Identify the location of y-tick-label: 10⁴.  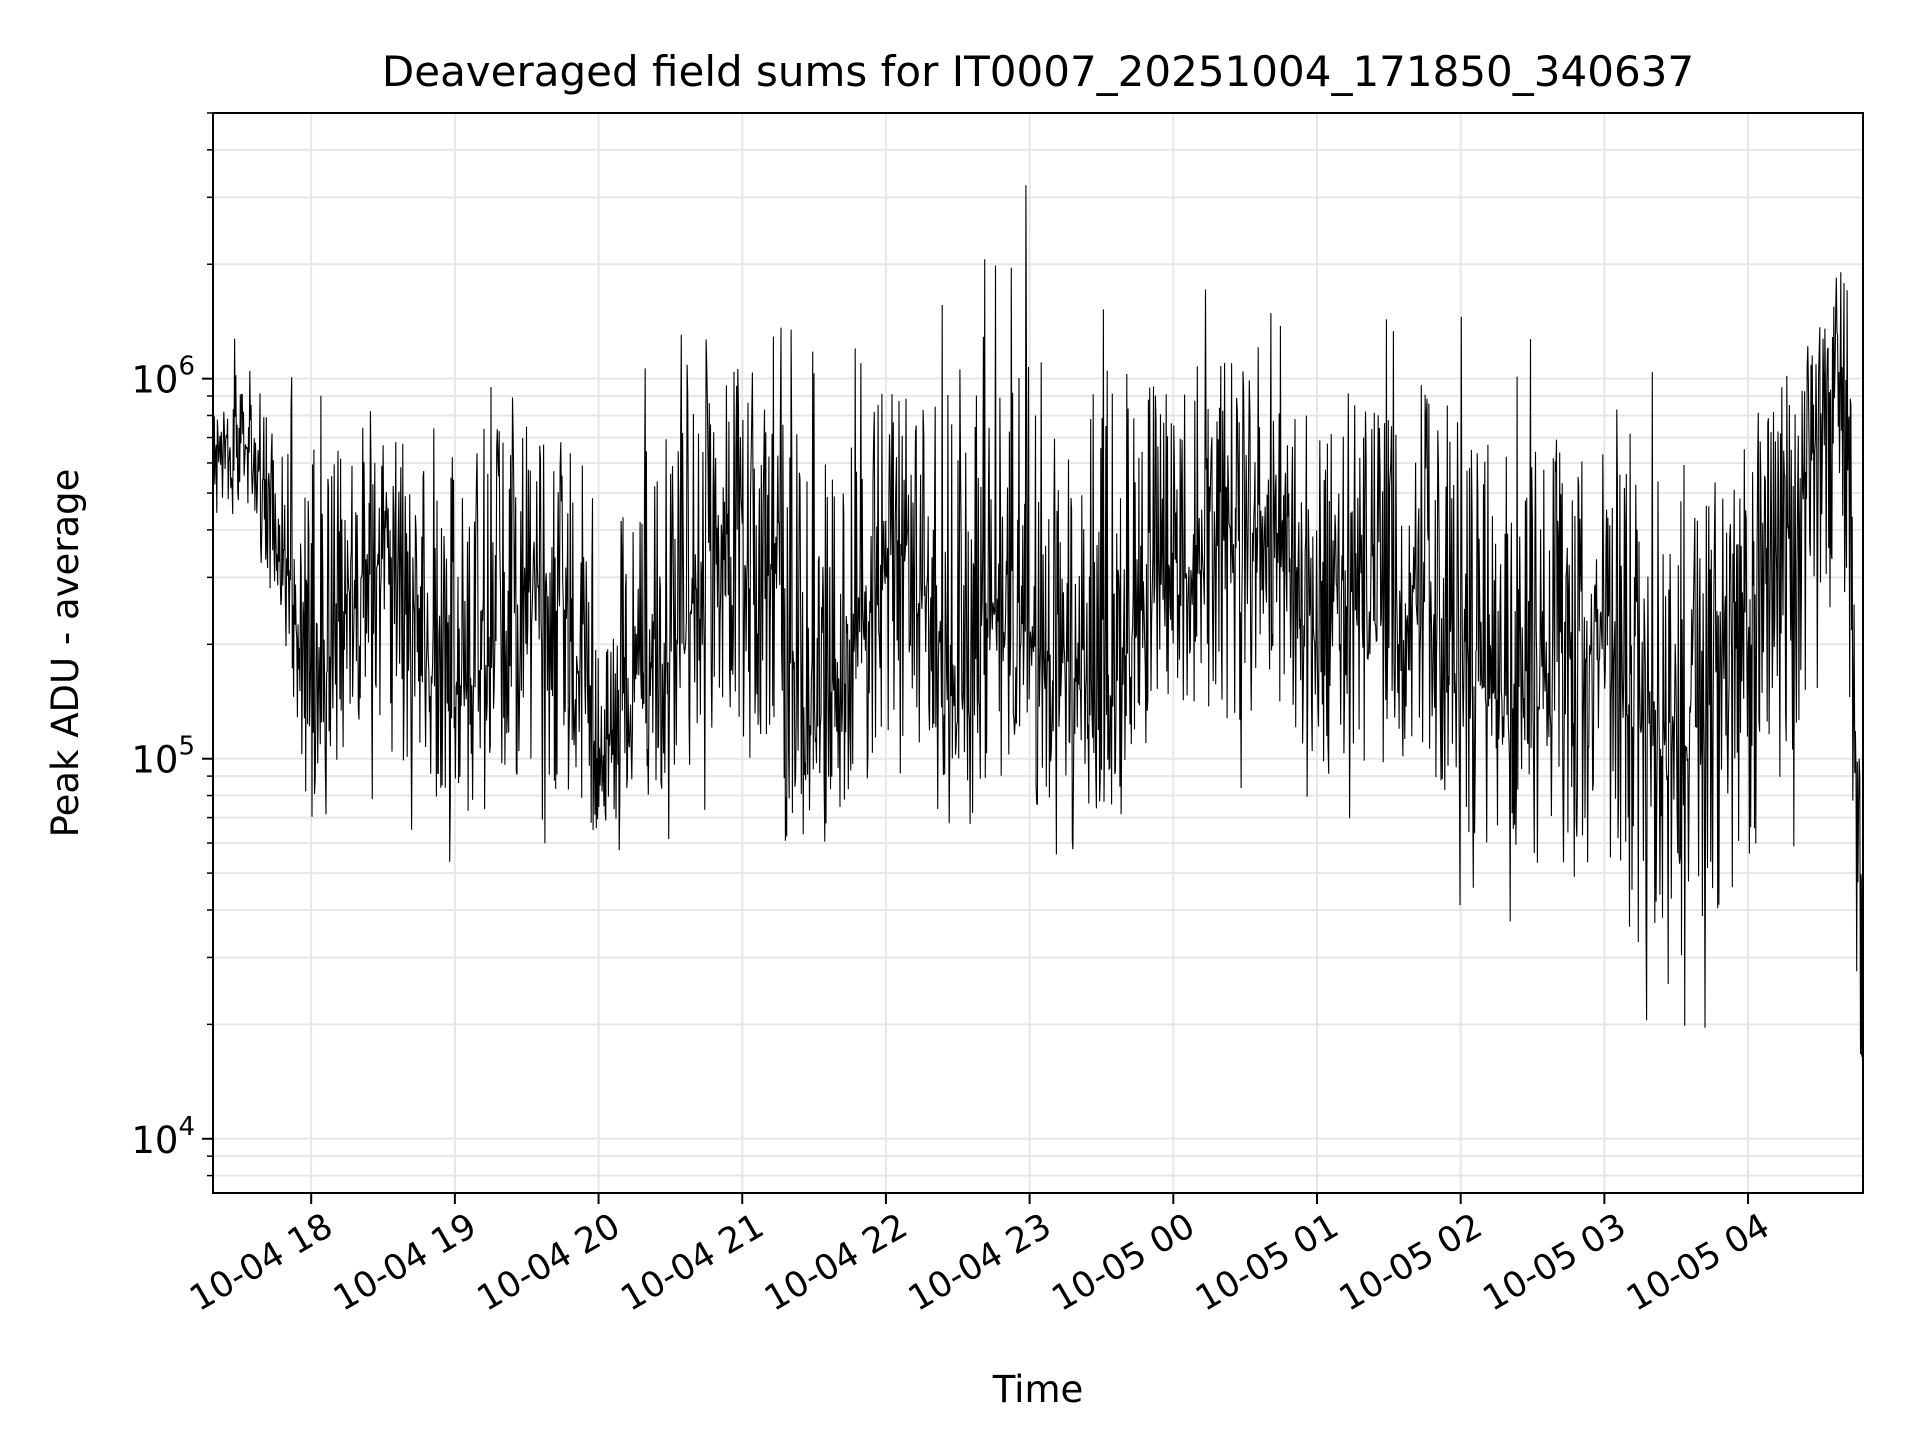
(163, 1137).